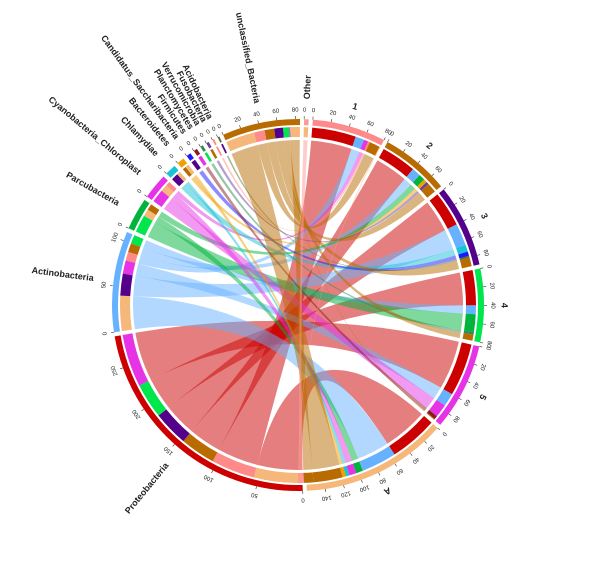 This screenshot has height=578, width=597. What do you see at coordinates (63, 274) in the screenshot?
I see `sector-label-actinobacteria: Actinobacteria` at bounding box center [63, 274].